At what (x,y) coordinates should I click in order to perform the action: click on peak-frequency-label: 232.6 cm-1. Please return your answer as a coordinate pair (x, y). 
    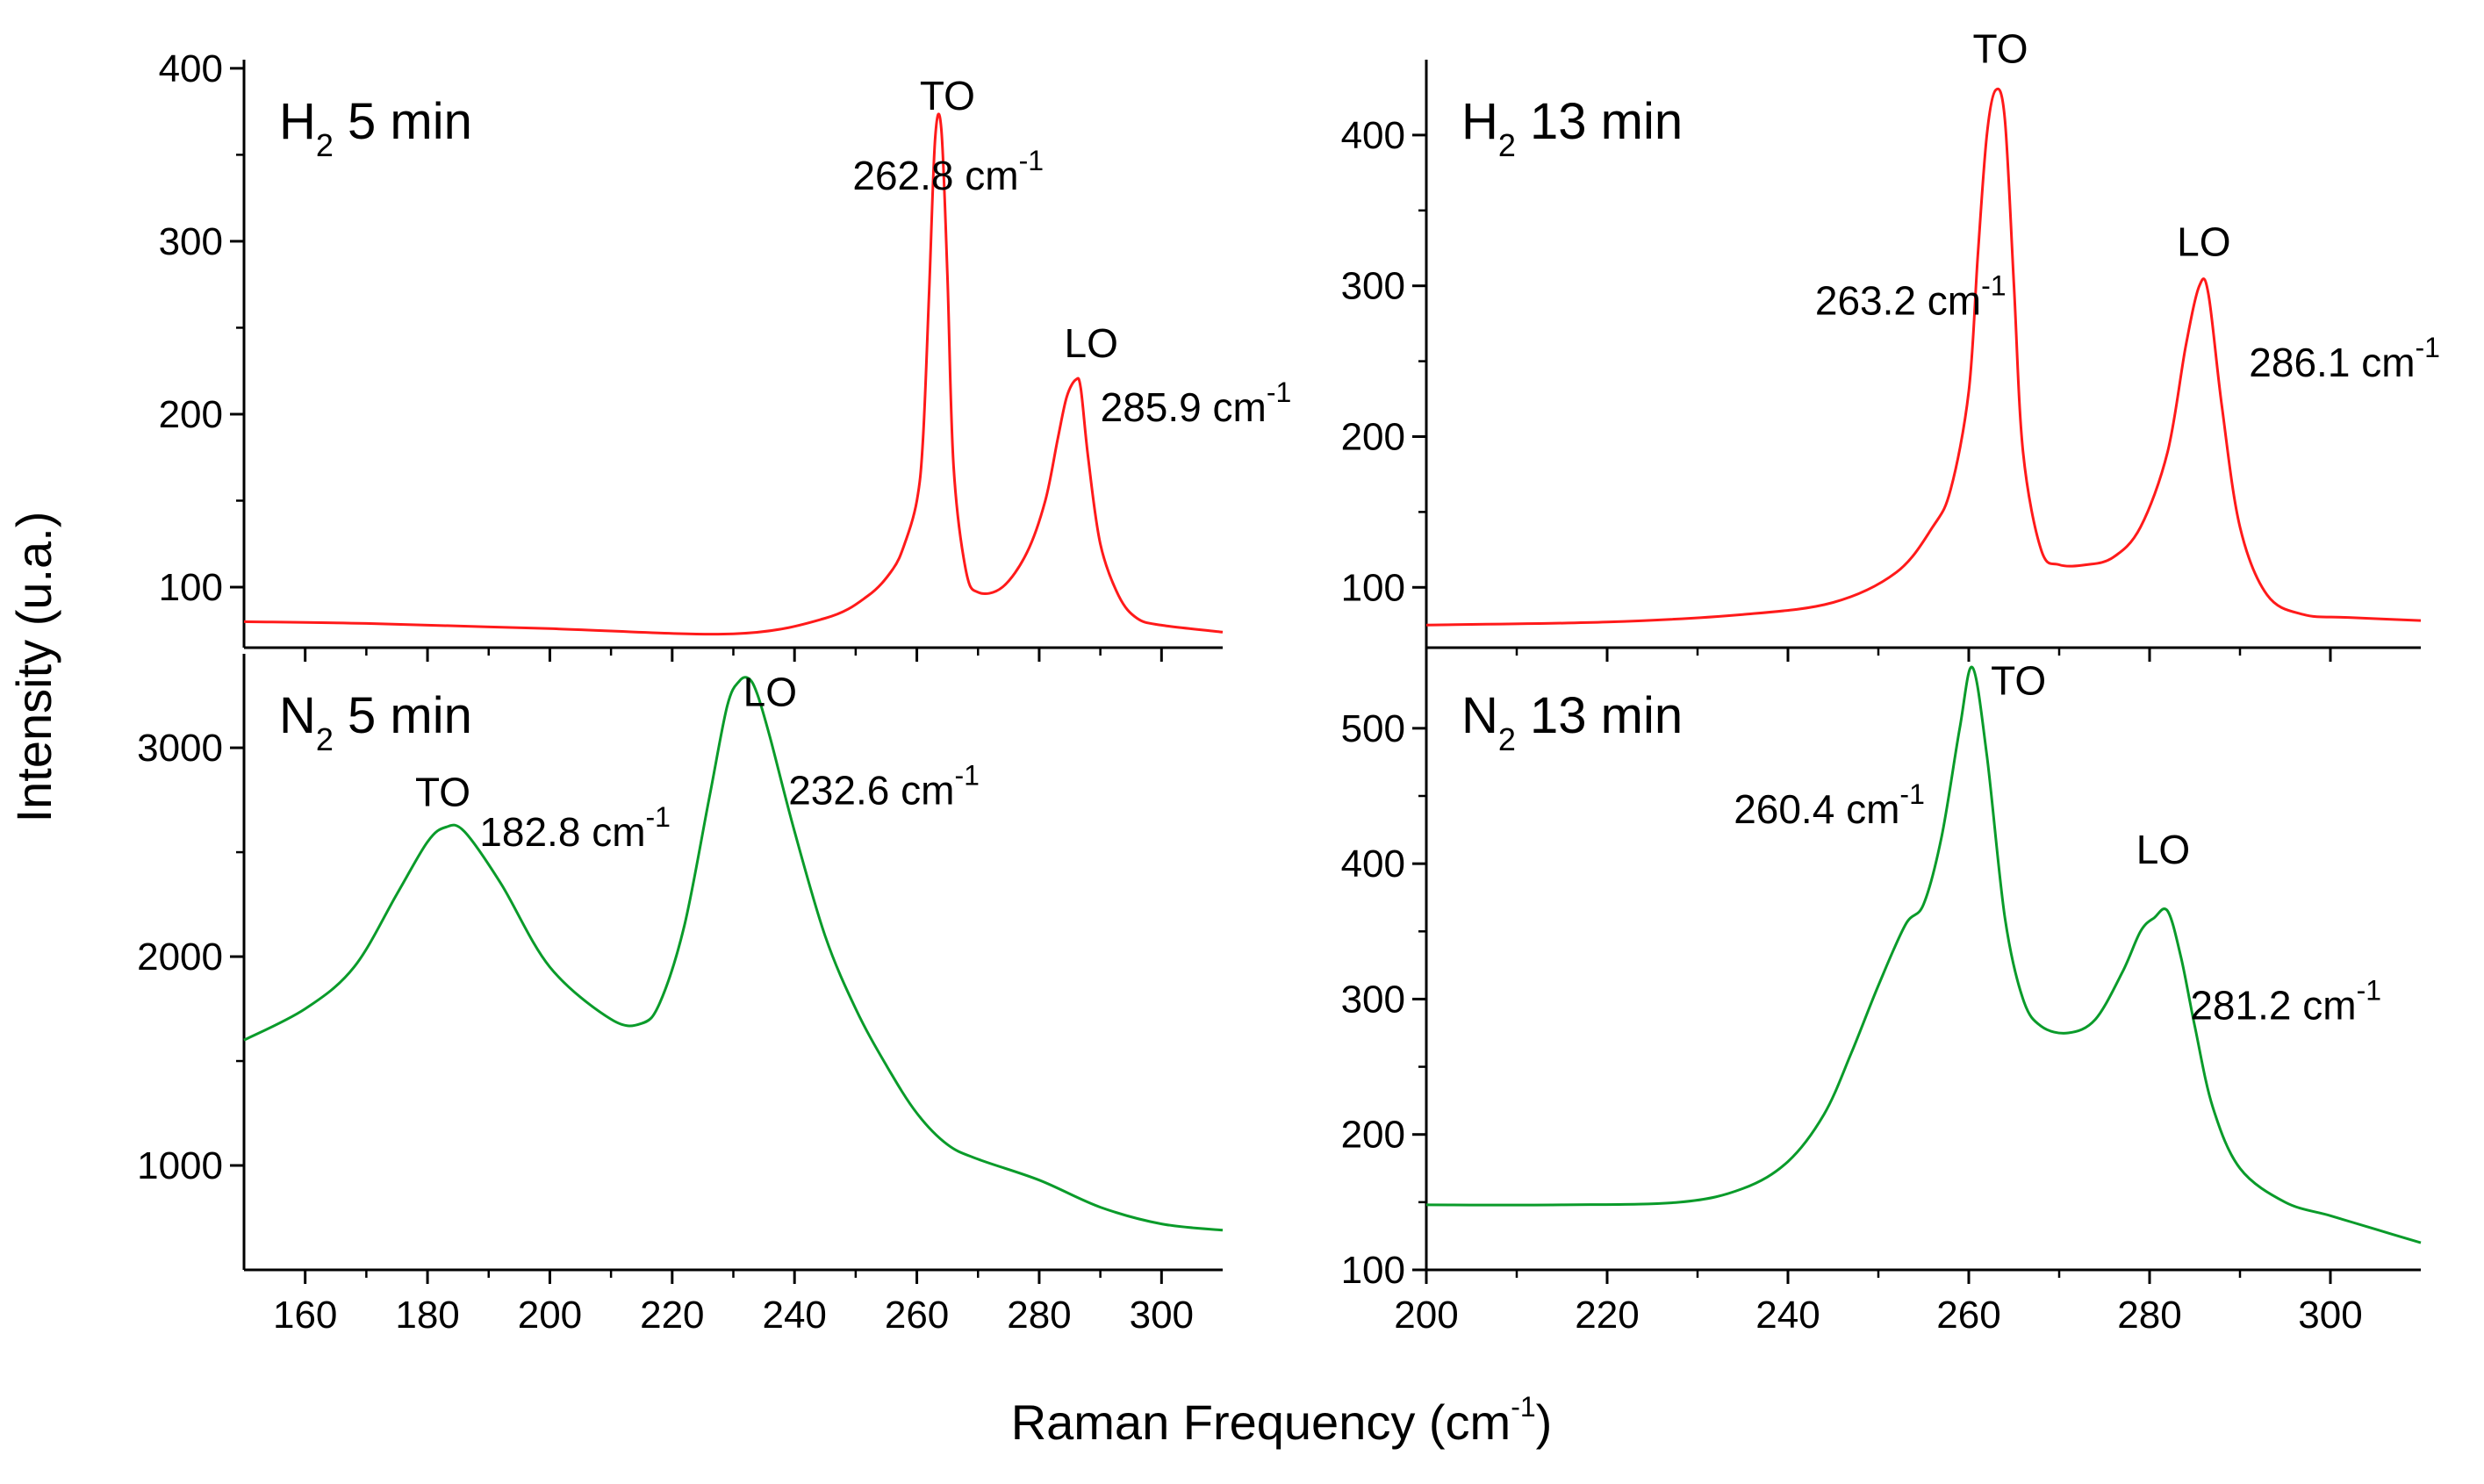
    Looking at the image, I should click on (884, 786).